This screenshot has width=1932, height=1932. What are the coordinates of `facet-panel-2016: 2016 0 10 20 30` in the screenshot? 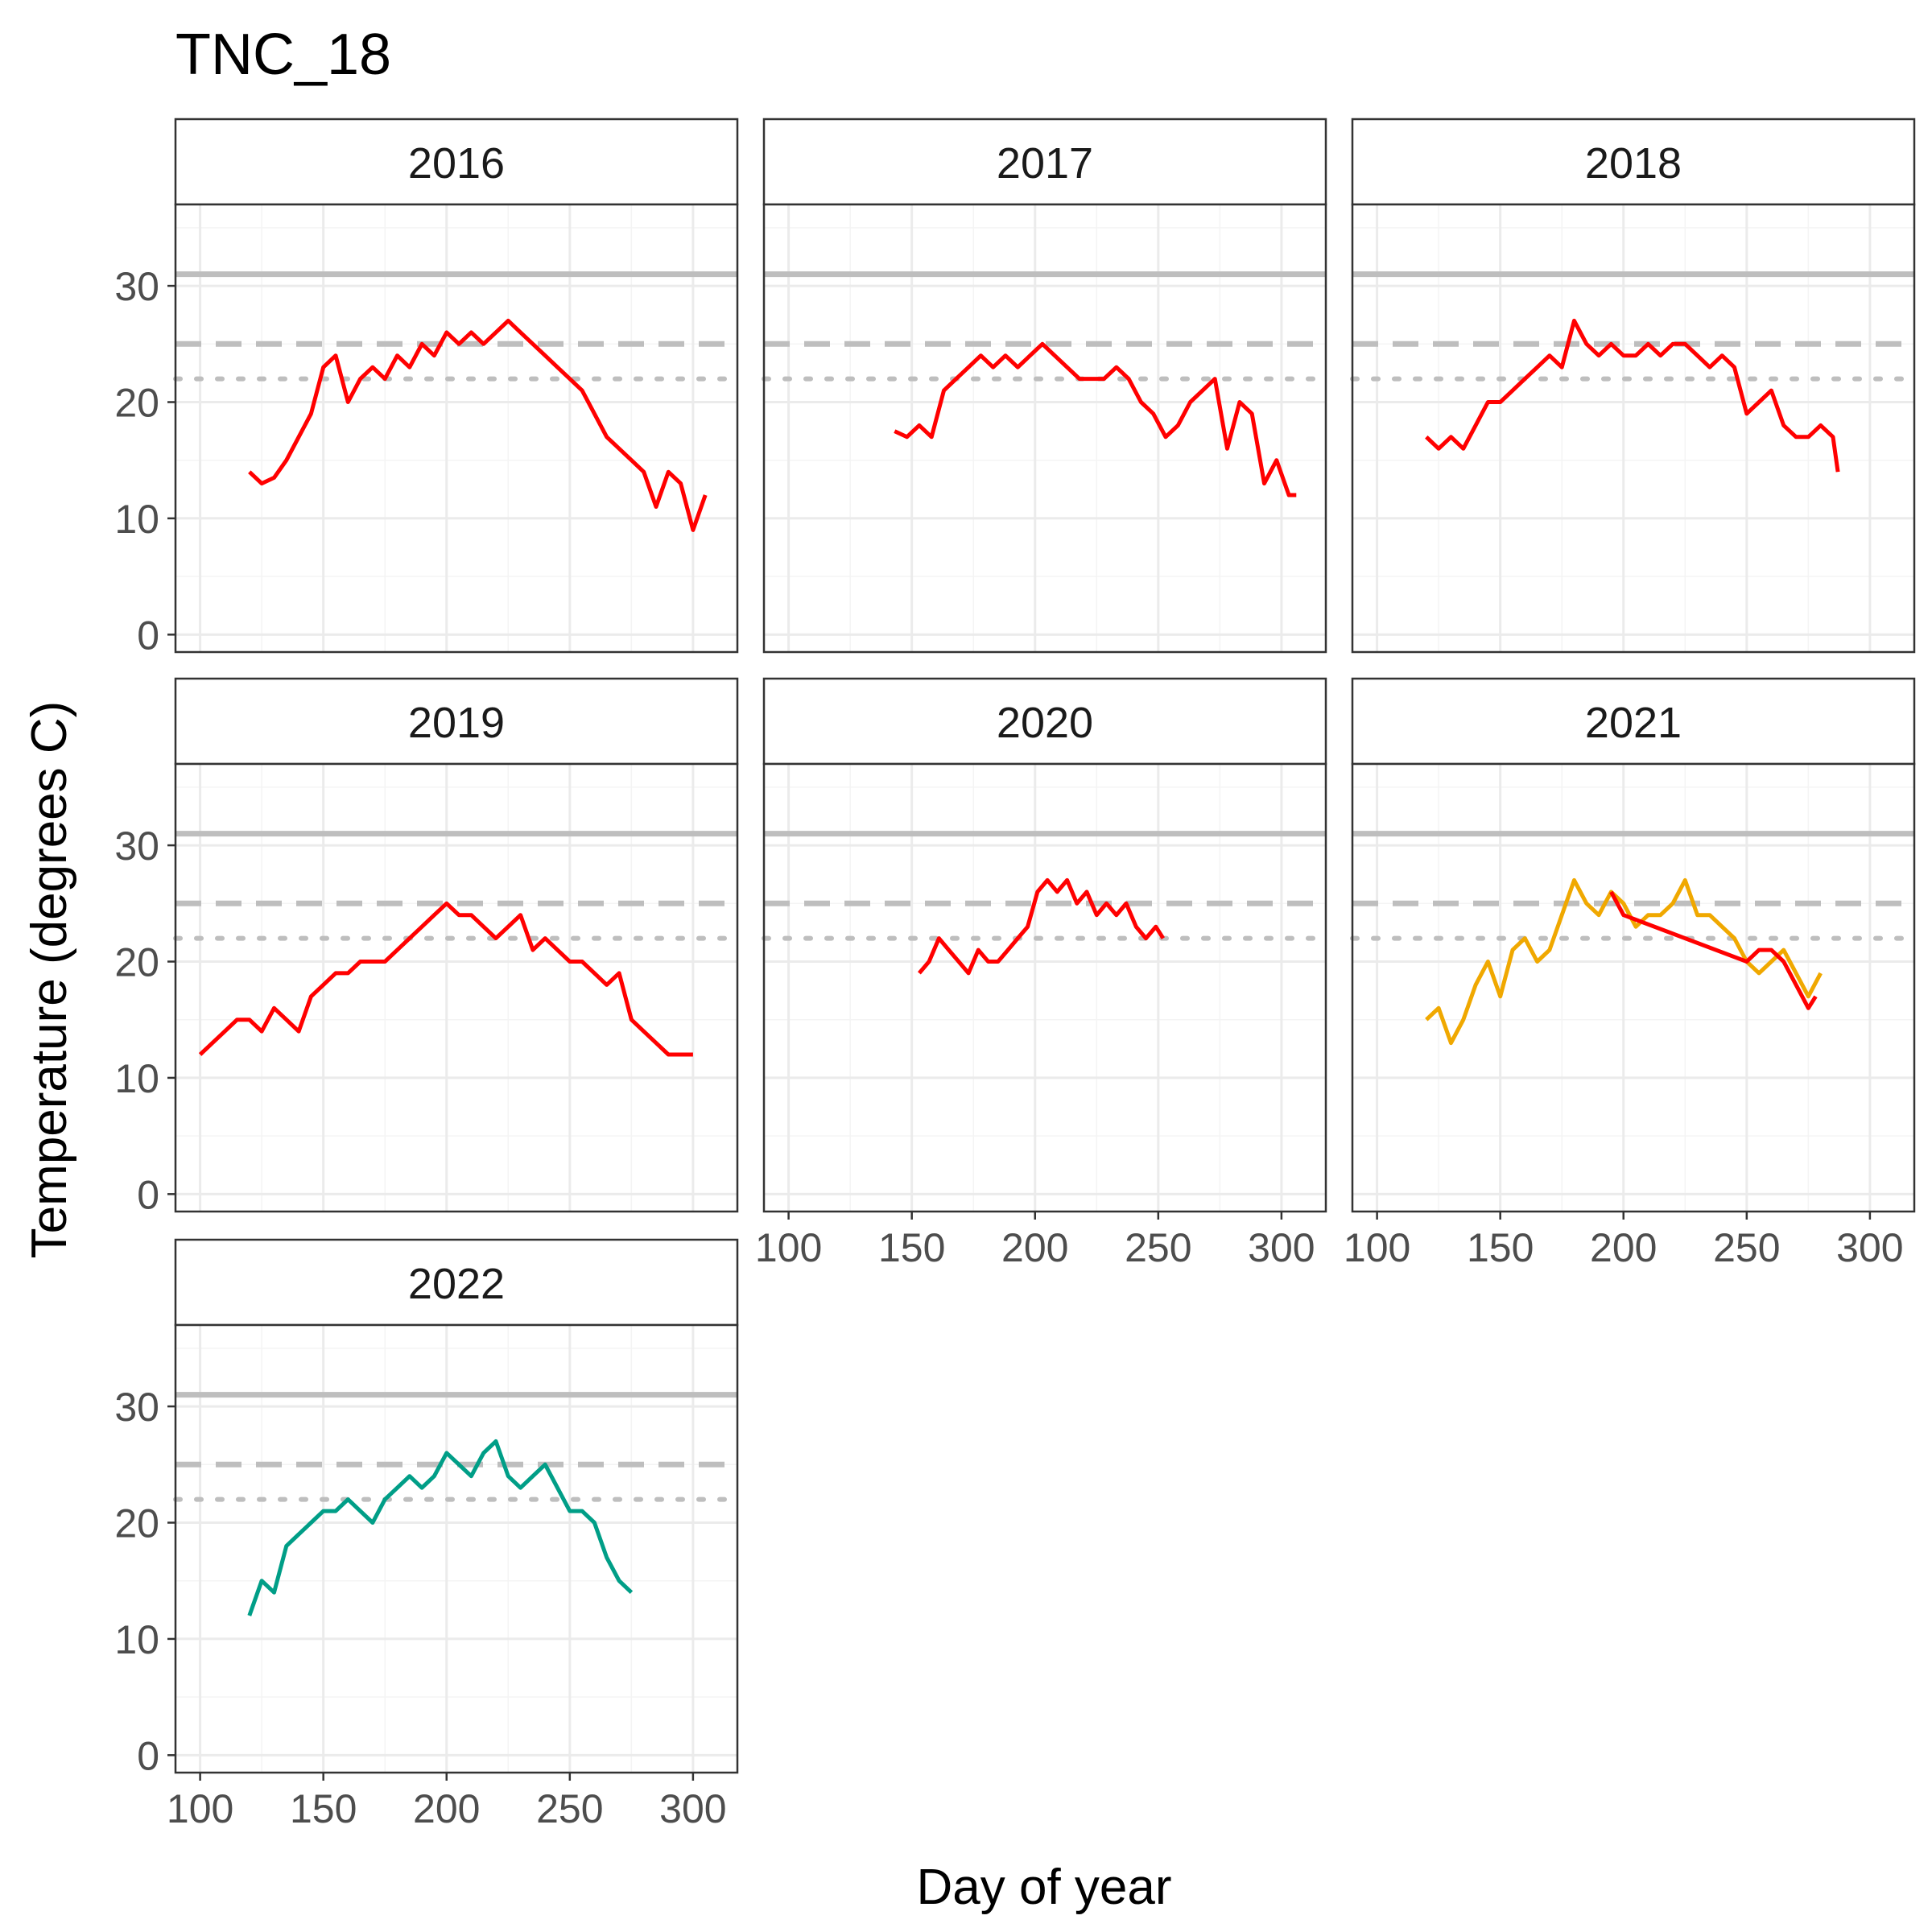 It's located at (427, 388).